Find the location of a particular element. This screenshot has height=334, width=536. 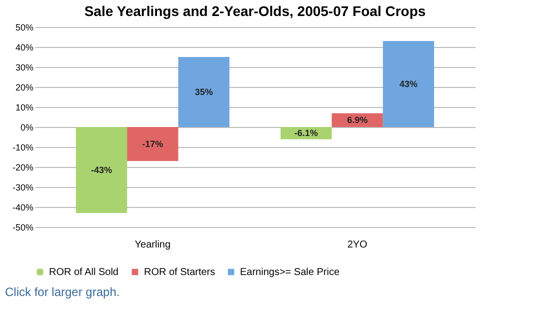

y-tick-label: -50% is located at coordinates (23, 227).